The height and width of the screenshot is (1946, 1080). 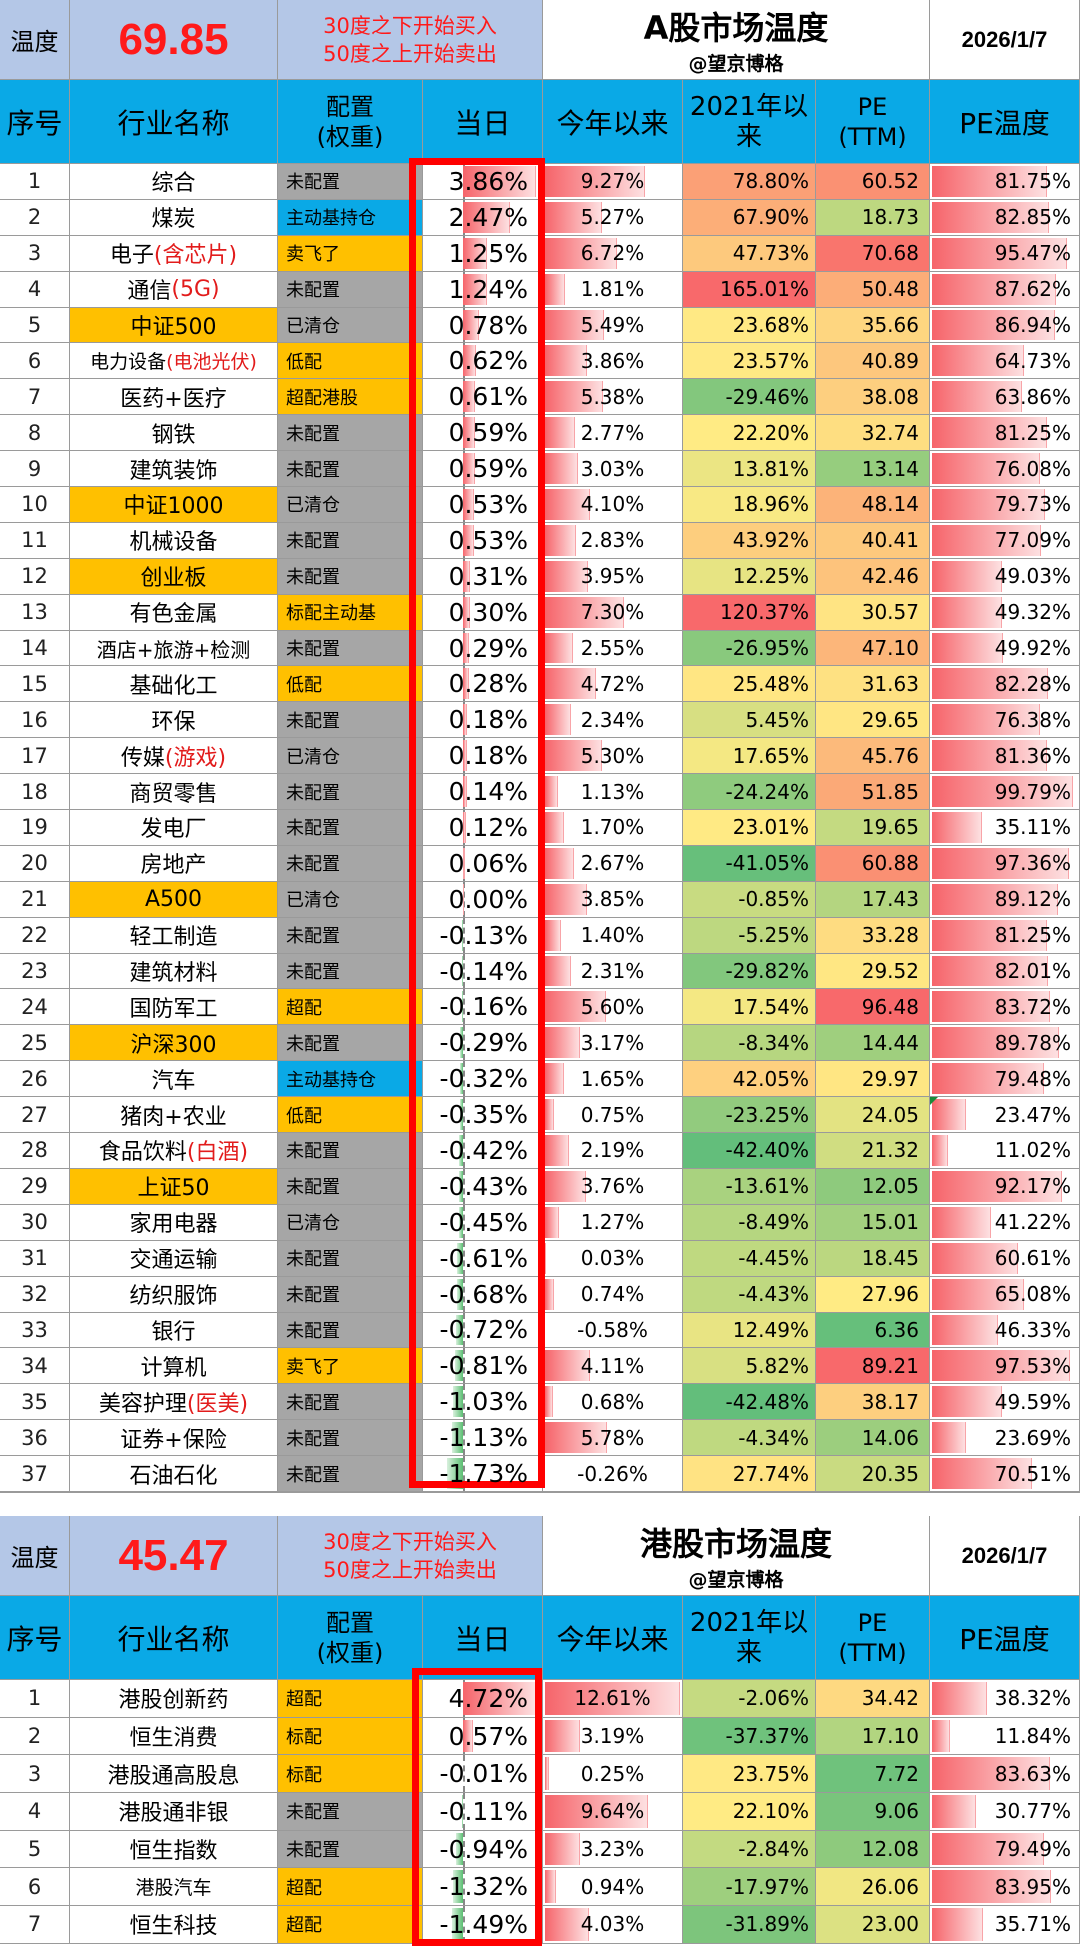 What do you see at coordinates (350, 1774) in the screenshot?
I see `allocation-badge: 标配` at bounding box center [350, 1774].